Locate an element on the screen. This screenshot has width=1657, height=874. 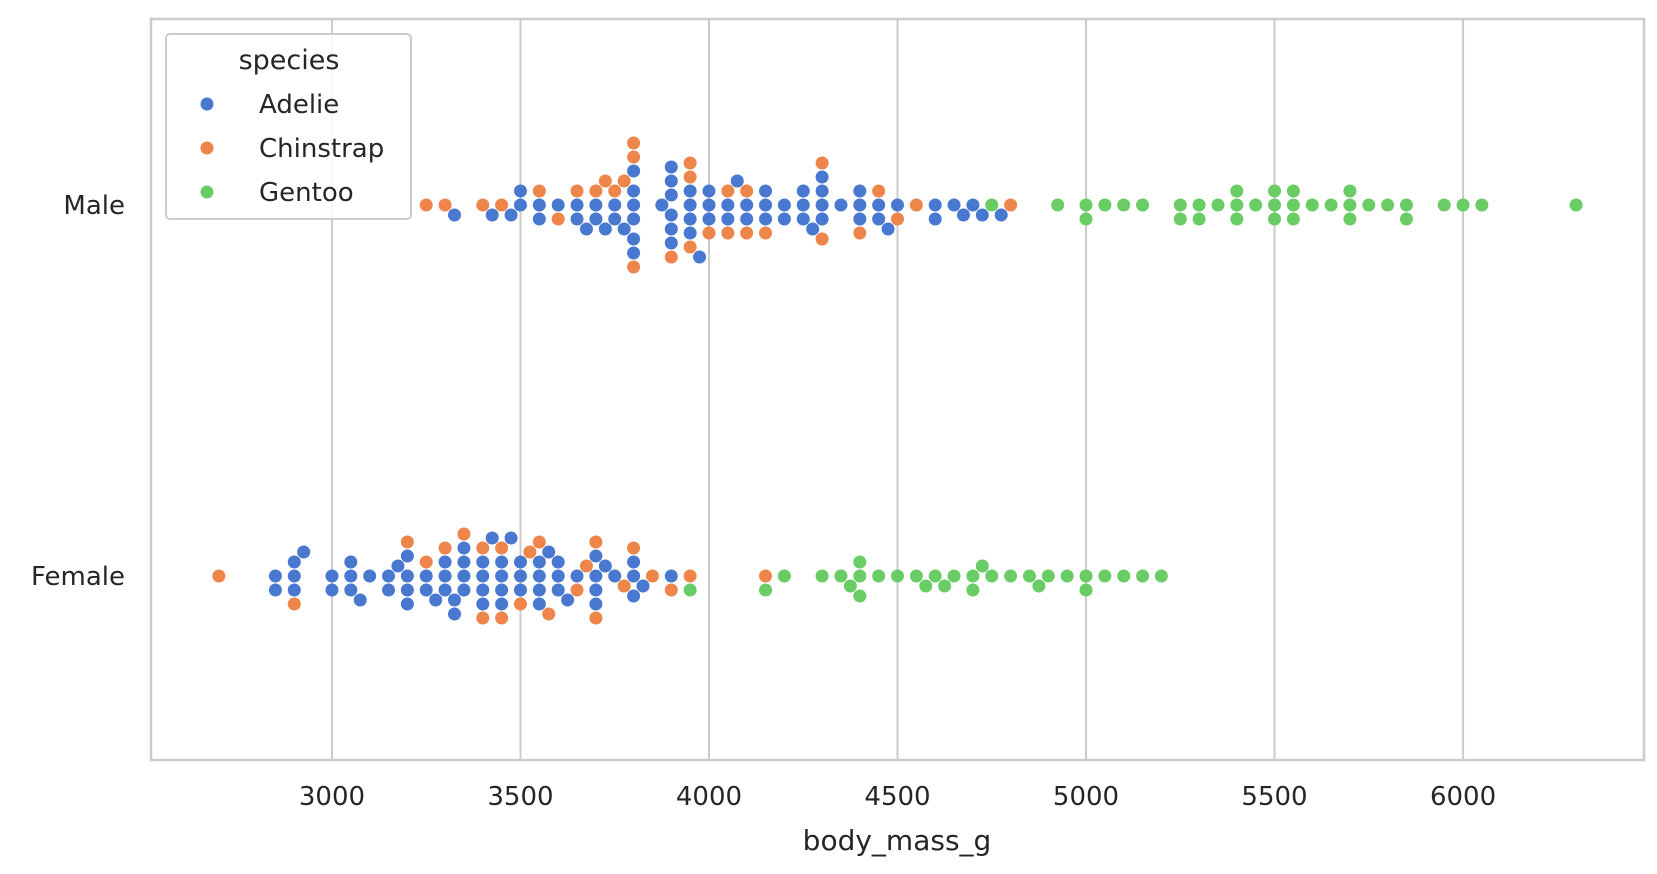
x-axis-title: body_mass_g is located at coordinates (897, 840).